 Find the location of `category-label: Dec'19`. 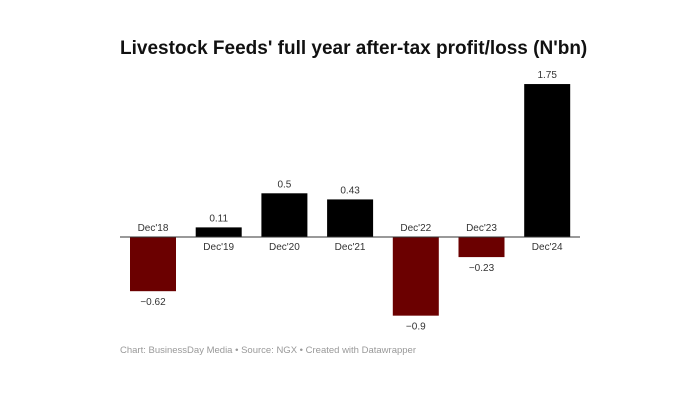

category-label: Dec'19 is located at coordinates (218, 247).